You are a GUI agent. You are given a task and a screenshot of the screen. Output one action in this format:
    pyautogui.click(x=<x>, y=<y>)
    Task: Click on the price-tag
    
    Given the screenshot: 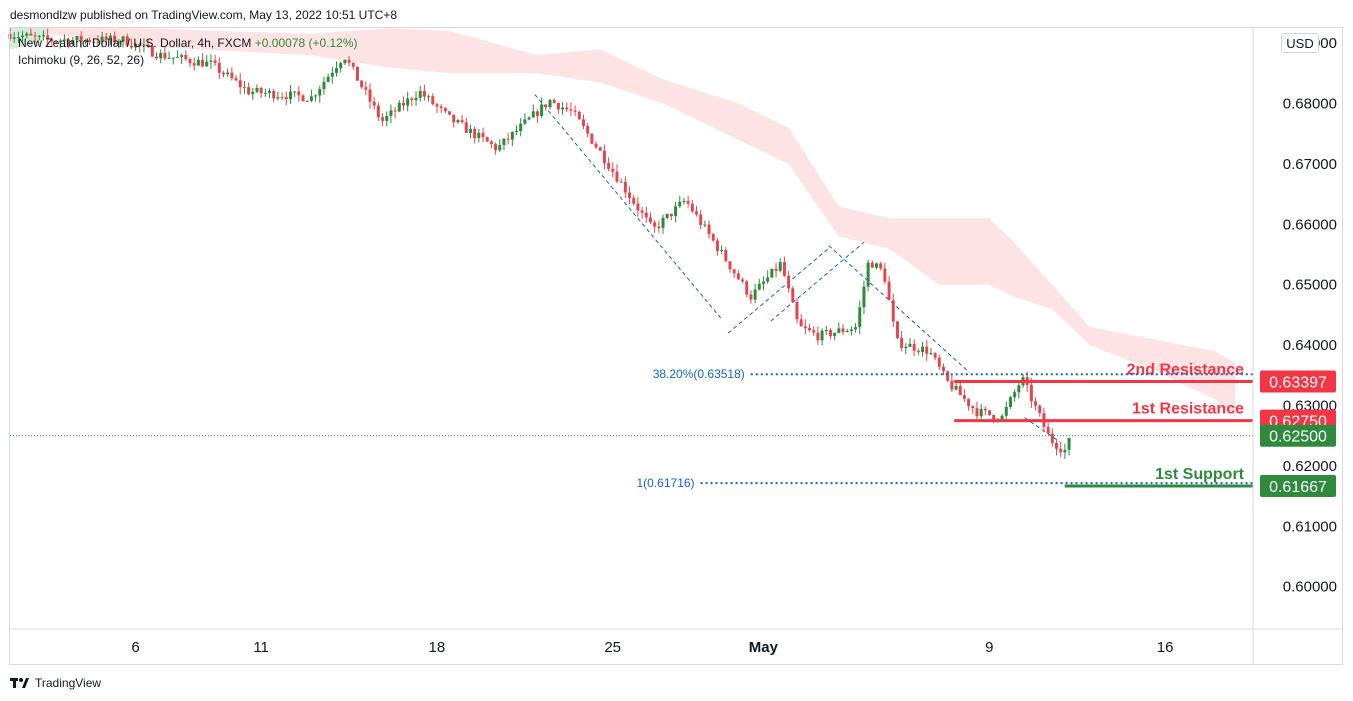 What is the action you would take?
    pyautogui.click(x=1298, y=435)
    